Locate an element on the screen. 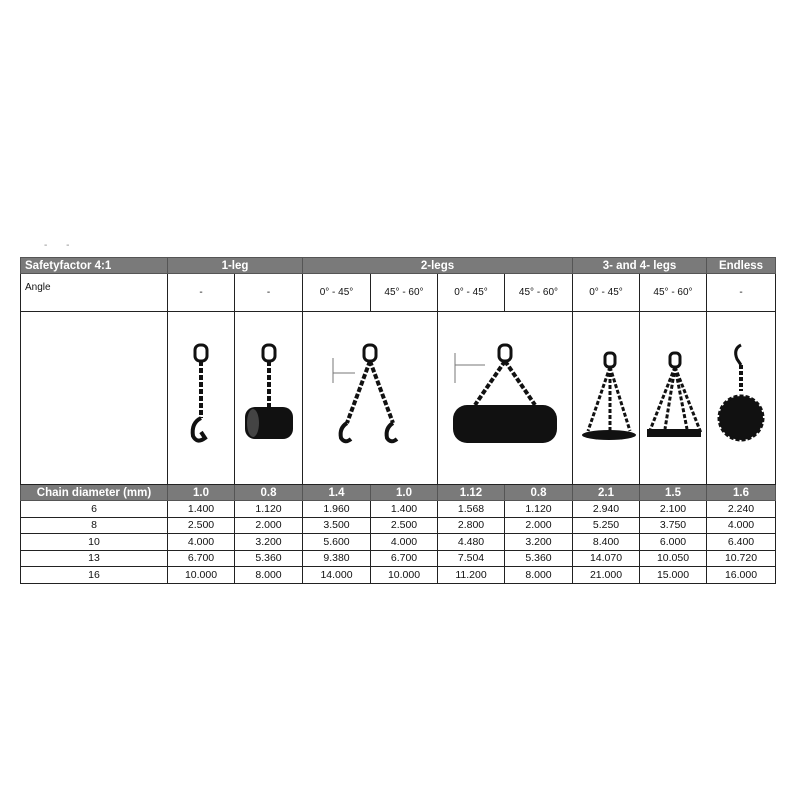  angle-label: Angle is located at coordinates (94, 292).